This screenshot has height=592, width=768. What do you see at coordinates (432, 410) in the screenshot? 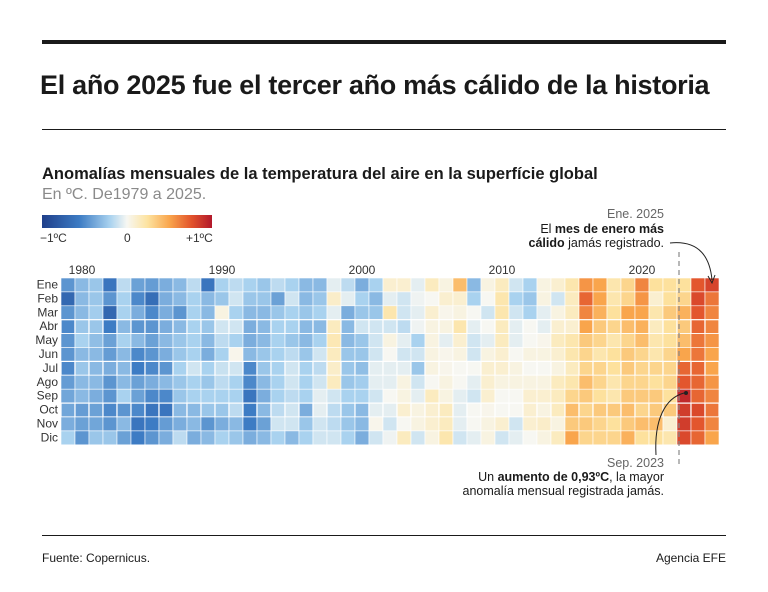
I see `heatmap-cell-2005-Oct` at bounding box center [432, 410].